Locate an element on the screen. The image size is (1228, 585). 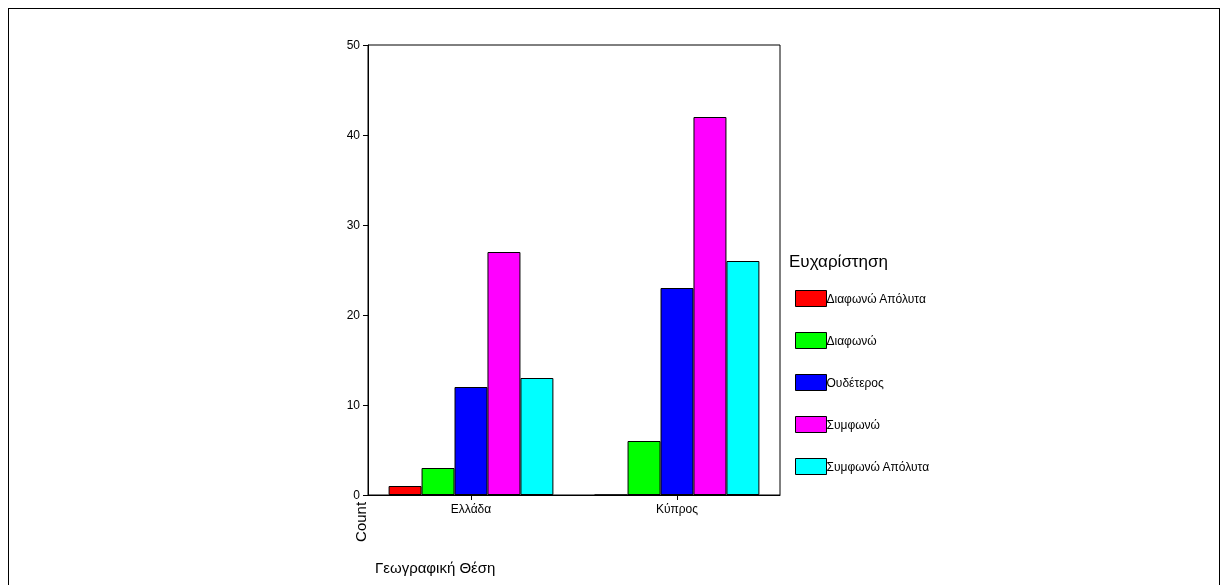
legend-label: Συμφωνώ Απόλυτα is located at coordinates (878, 466).